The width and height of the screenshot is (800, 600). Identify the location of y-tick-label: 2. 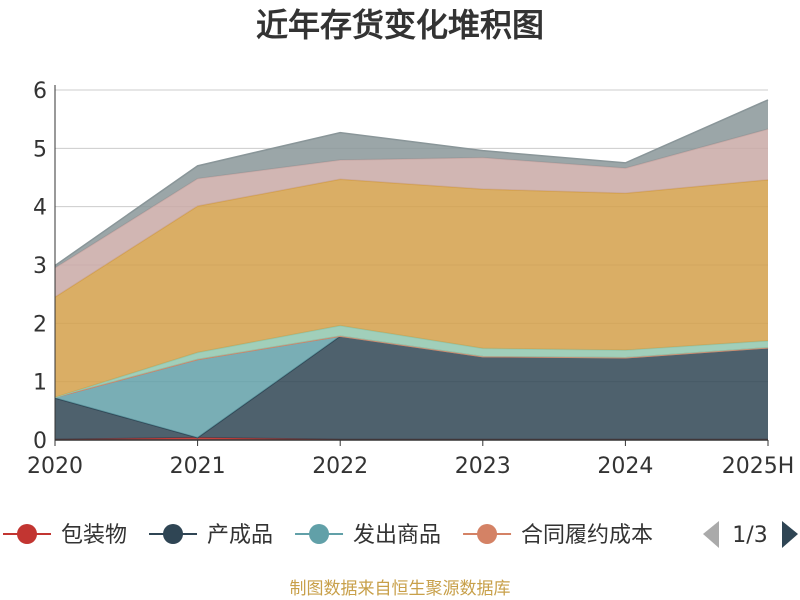
(40, 324).